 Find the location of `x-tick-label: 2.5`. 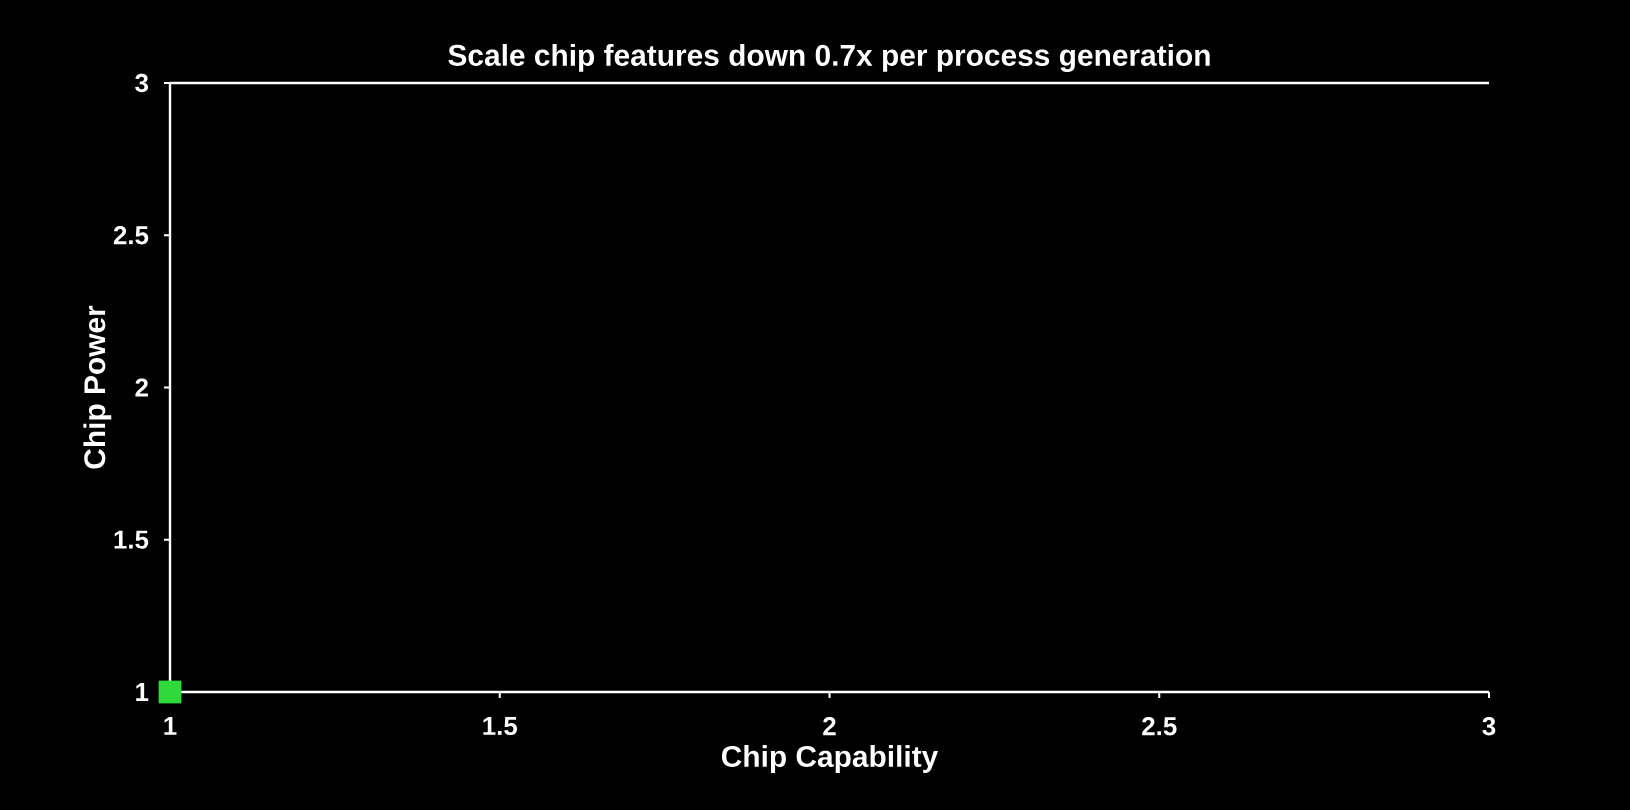

x-tick-label: 2.5 is located at coordinates (1159, 726).